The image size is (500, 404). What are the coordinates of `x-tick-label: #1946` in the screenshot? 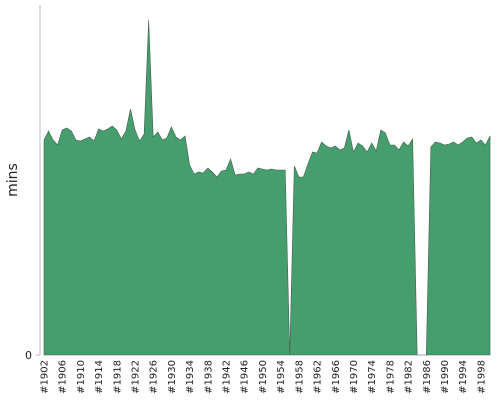 It's located at (245, 377).